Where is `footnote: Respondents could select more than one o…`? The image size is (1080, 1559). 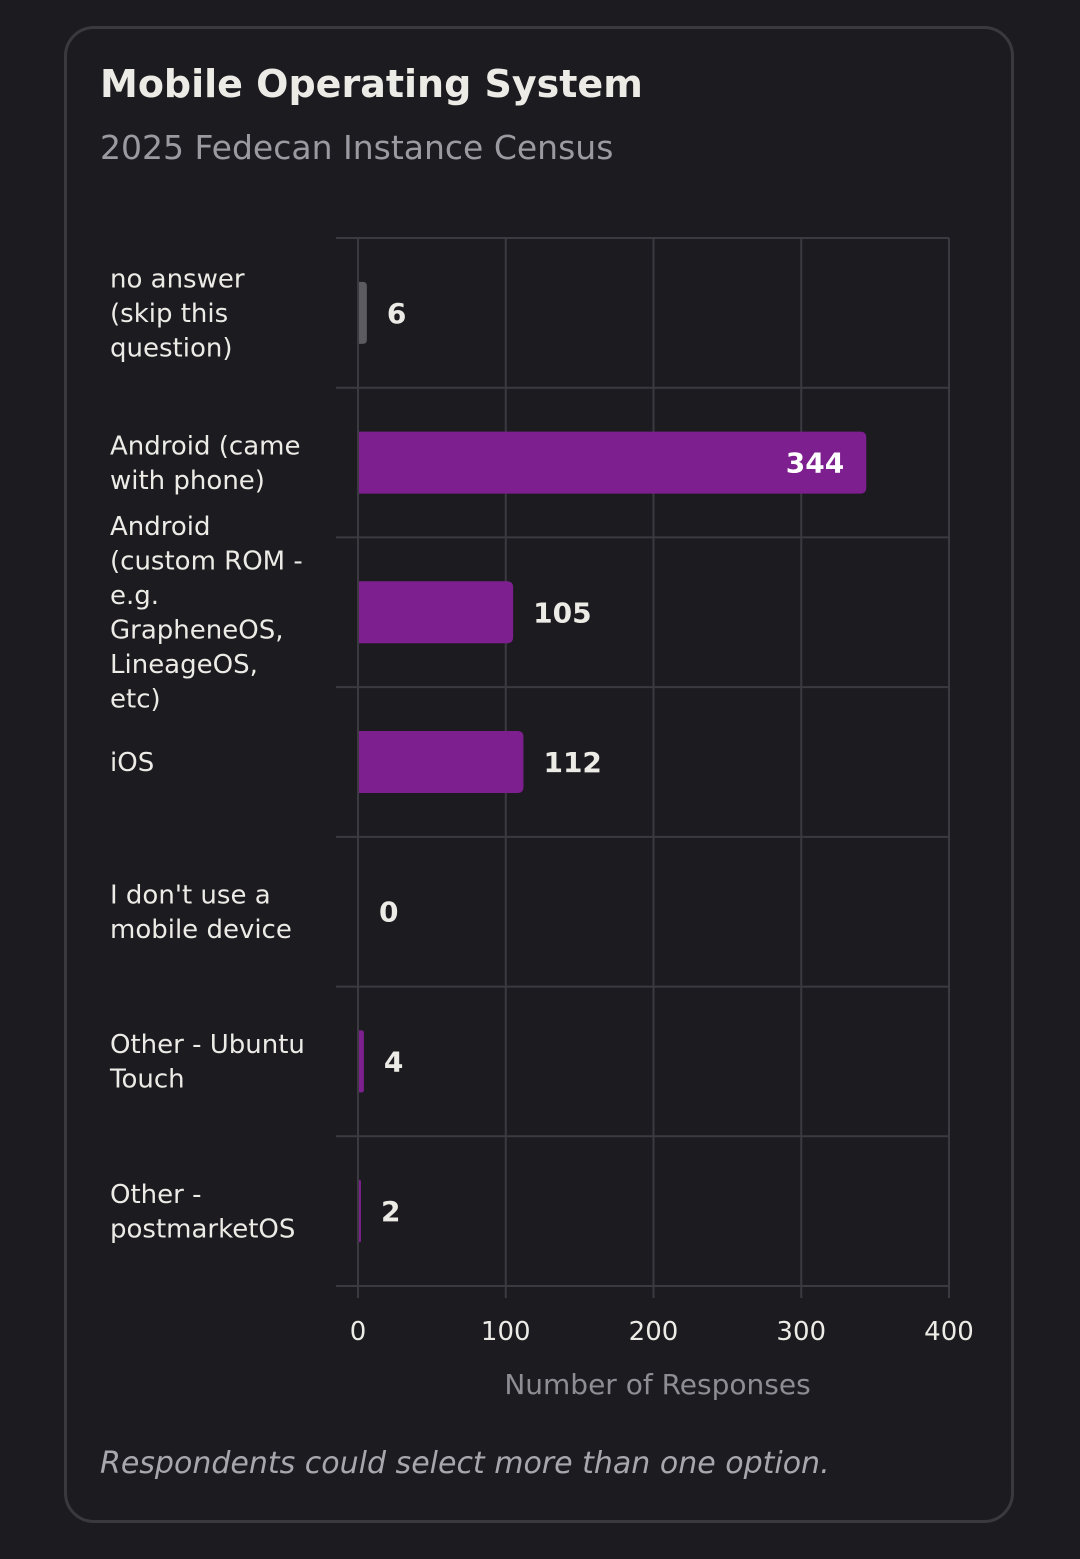 footnote: Respondents could select more than one o… is located at coordinates (465, 1463).